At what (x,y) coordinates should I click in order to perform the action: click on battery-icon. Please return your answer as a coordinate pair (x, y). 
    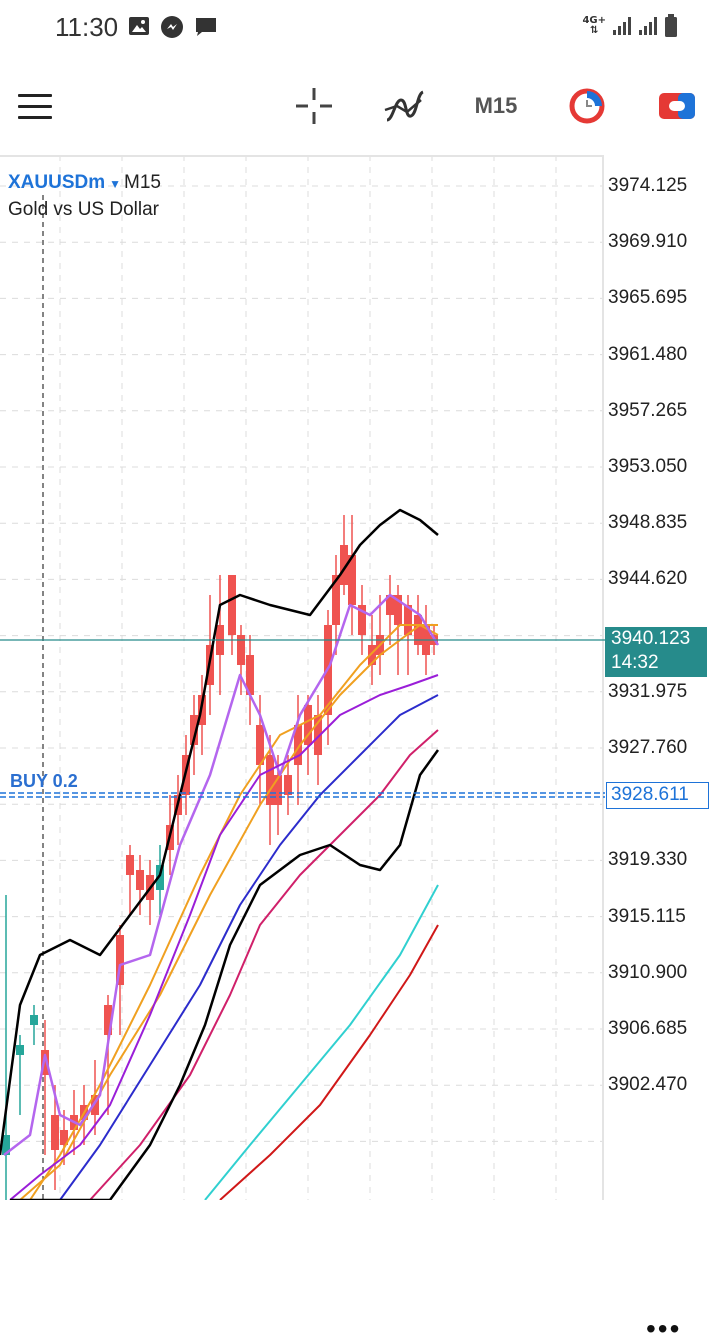
    Looking at the image, I should click on (671, 25).